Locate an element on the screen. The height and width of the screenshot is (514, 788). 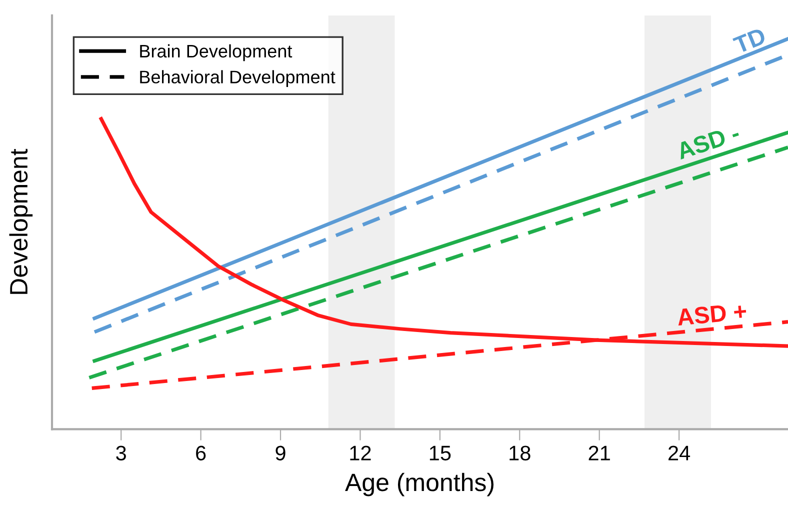
x-tick-label: 15 is located at coordinates (440, 453).